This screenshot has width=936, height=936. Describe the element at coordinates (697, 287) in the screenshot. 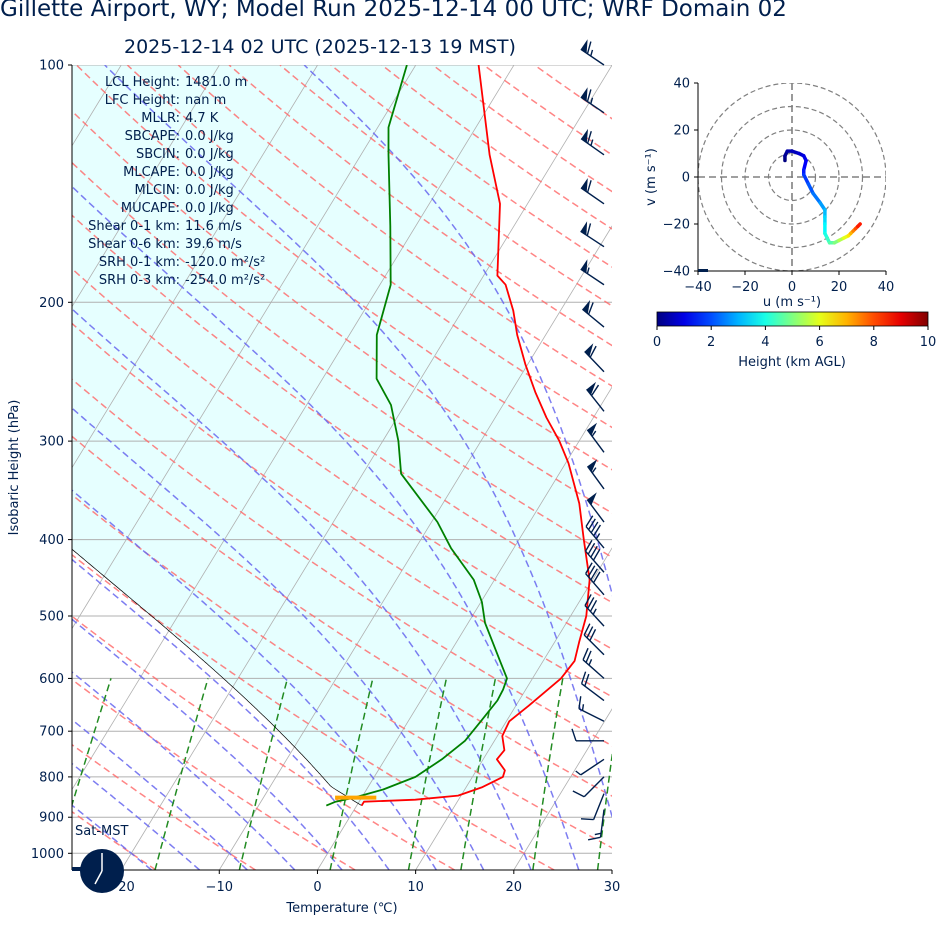

I see `hodo-x-tick-label: −40` at that location.